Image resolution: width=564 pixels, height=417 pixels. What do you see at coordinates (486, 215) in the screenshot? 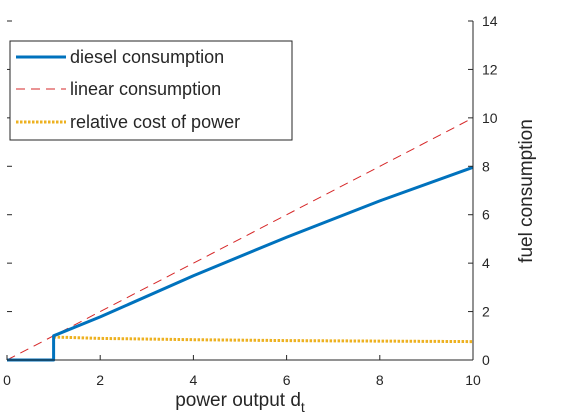
I see `y-tick-label: 6` at bounding box center [486, 215].